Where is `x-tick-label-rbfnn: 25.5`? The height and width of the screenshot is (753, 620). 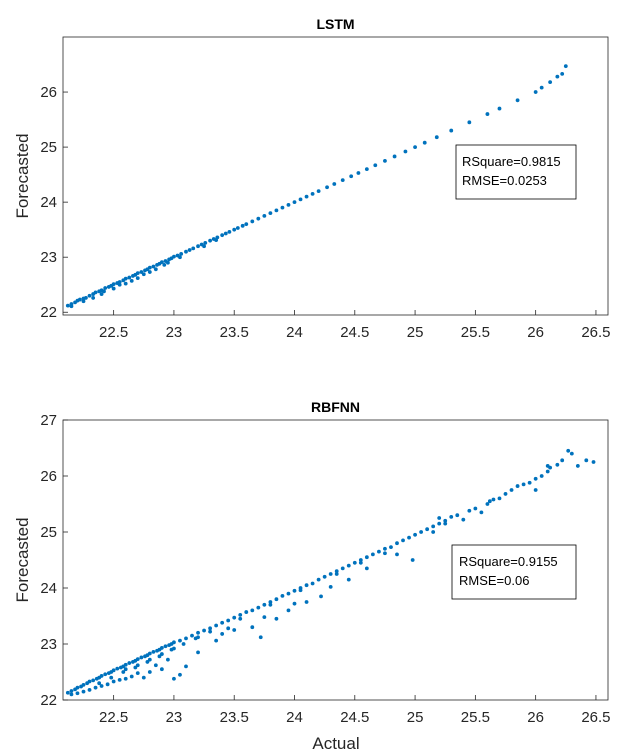 x-tick-label-rbfnn: 25.5 is located at coordinates (475, 717).